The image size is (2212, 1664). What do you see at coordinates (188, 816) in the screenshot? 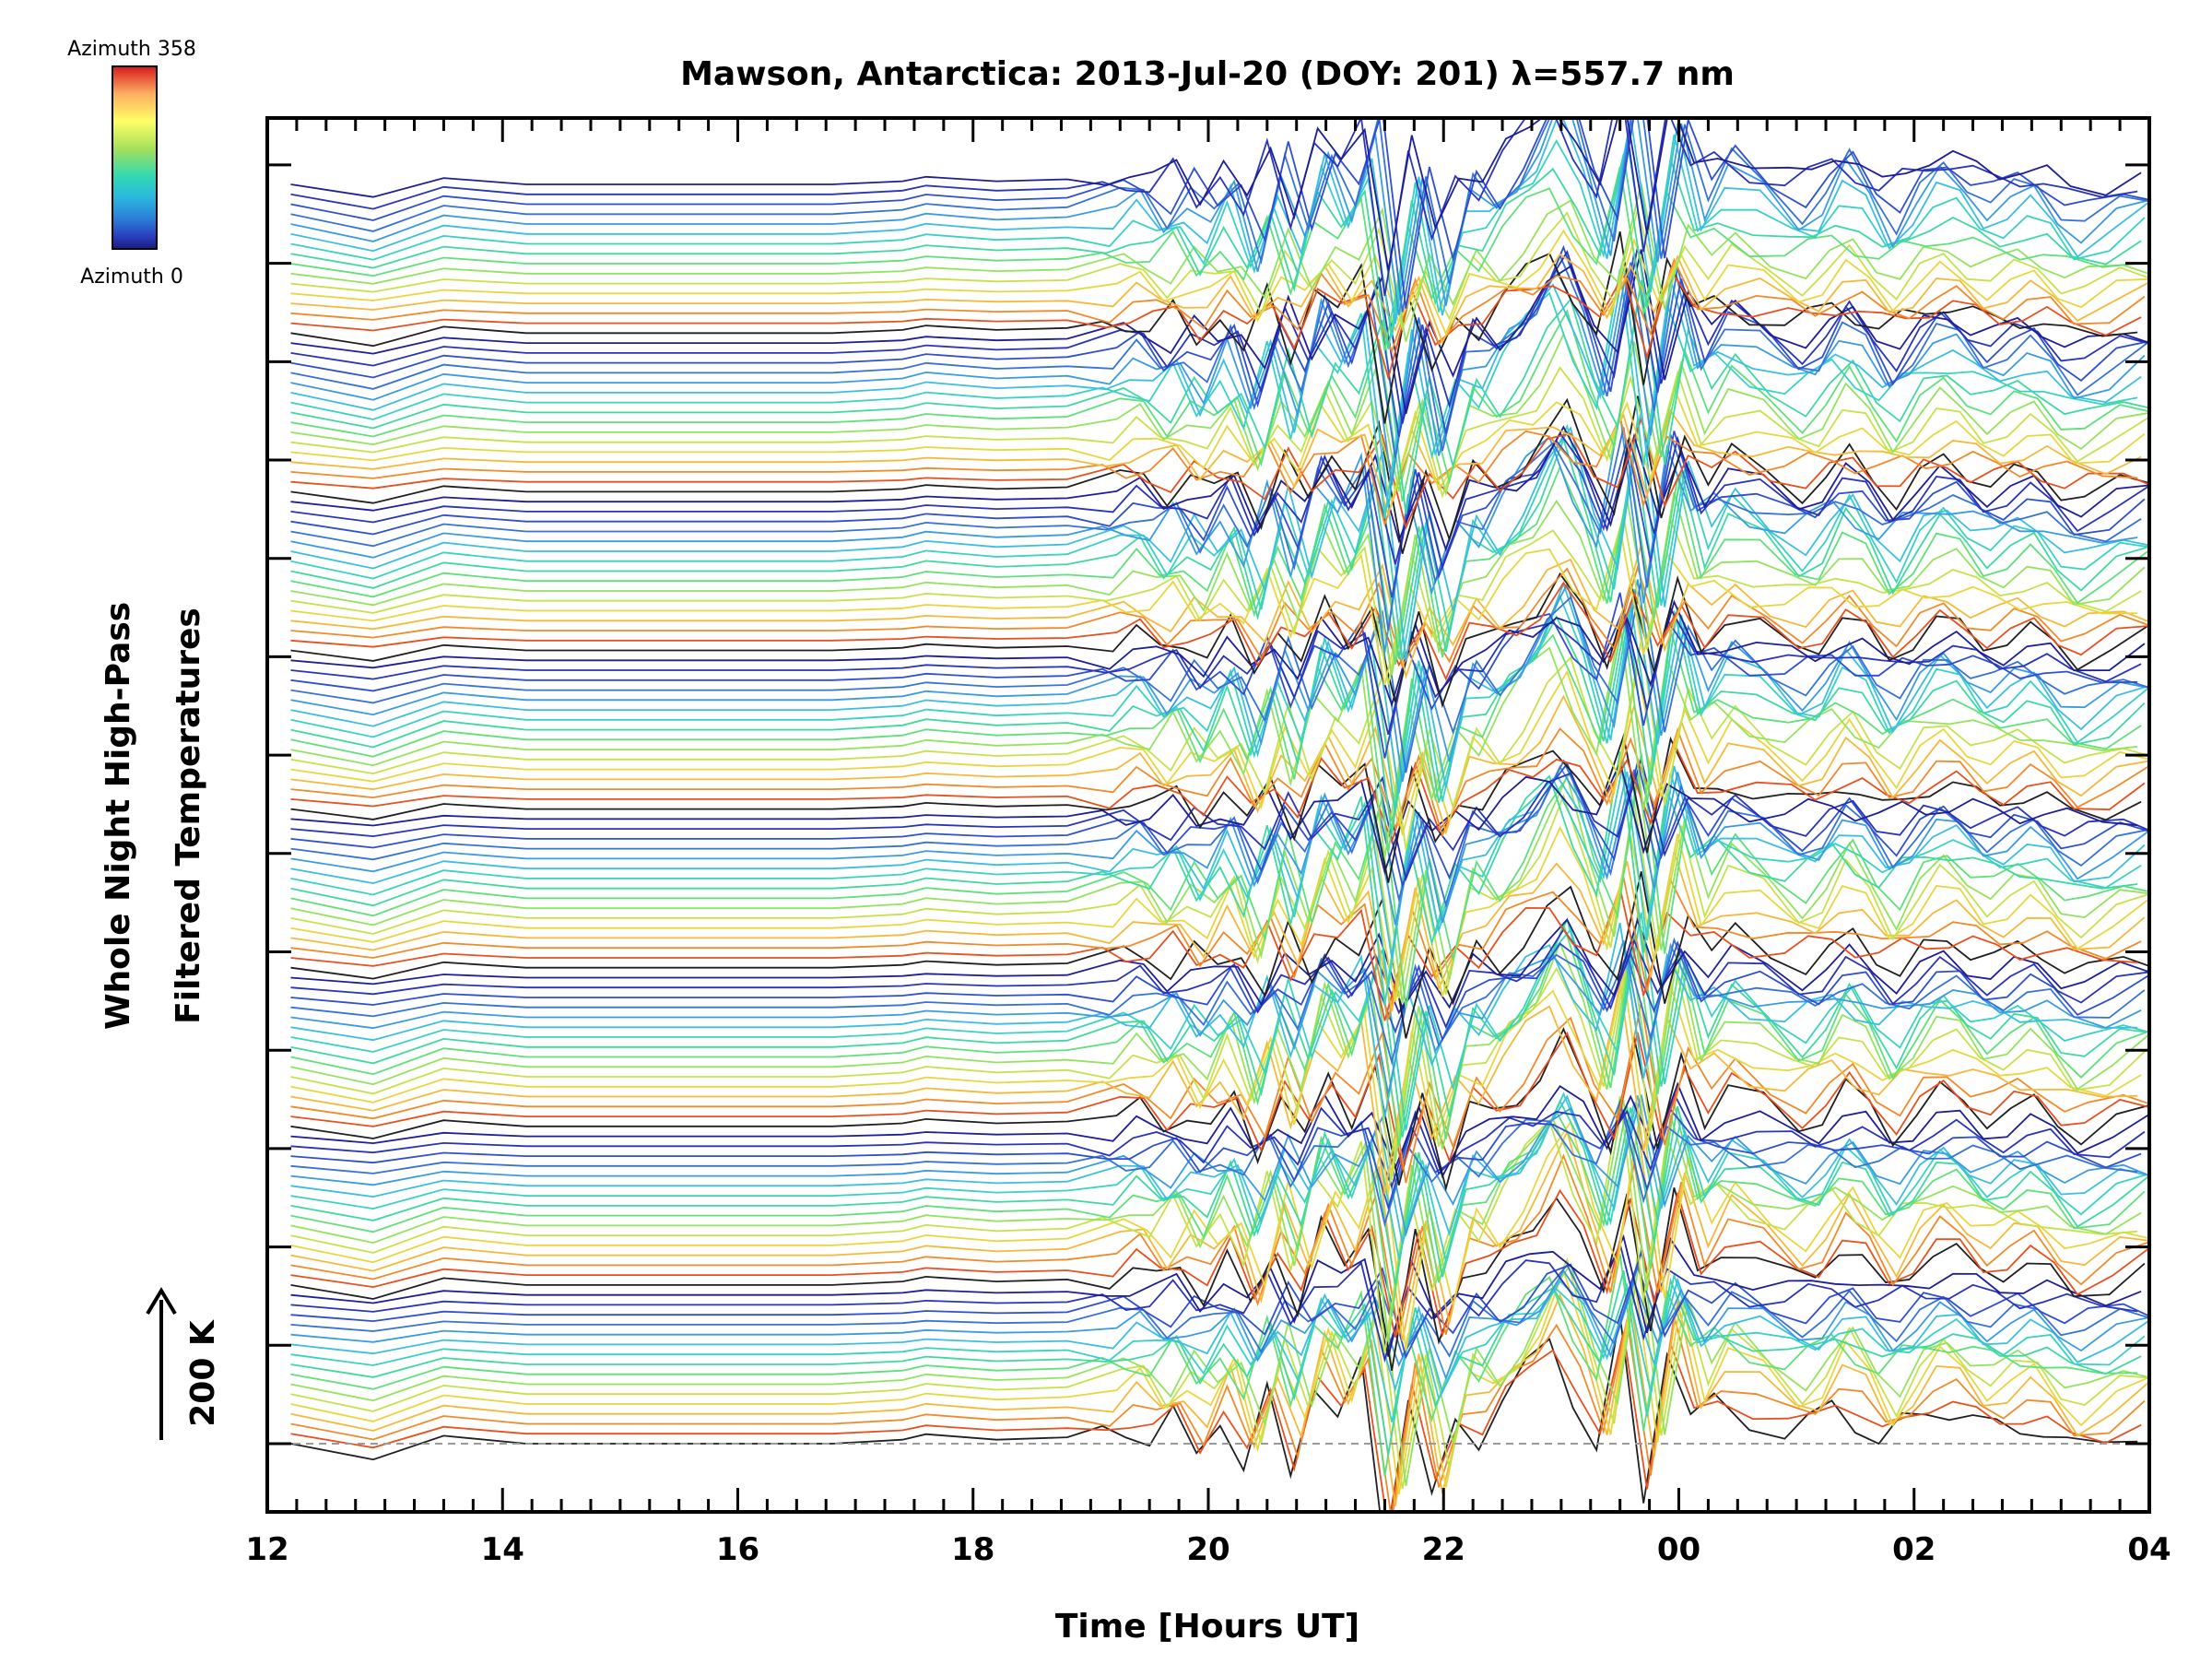
I see `y-axis-label-line2: Filtered Temperatures` at bounding box center [188, 816].